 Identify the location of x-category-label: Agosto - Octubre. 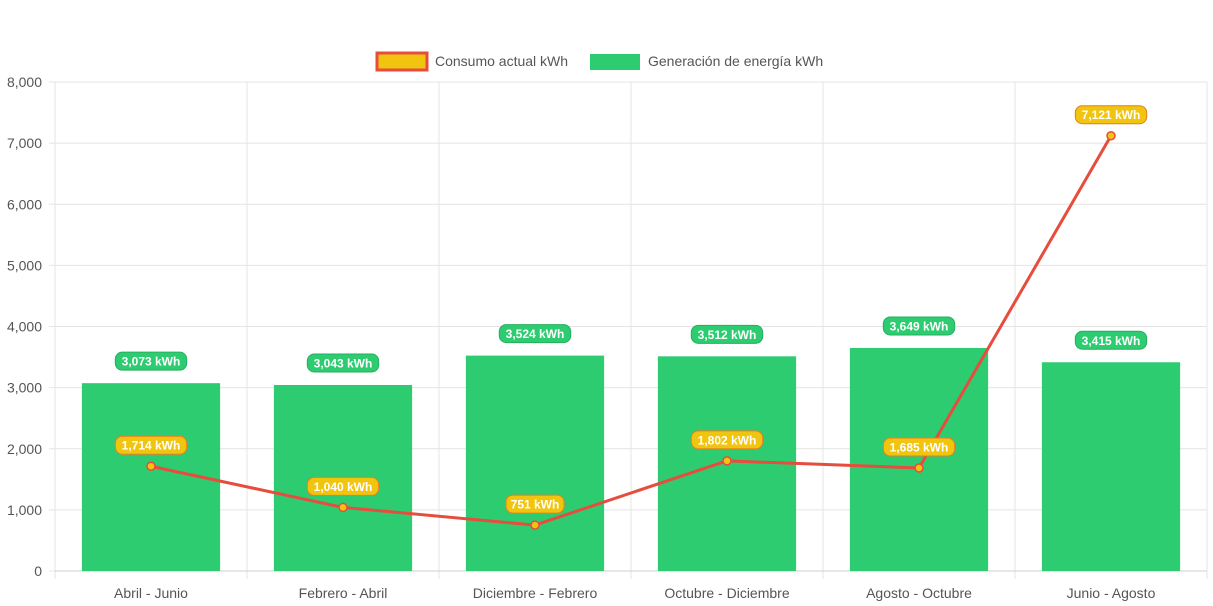
(919, 593).